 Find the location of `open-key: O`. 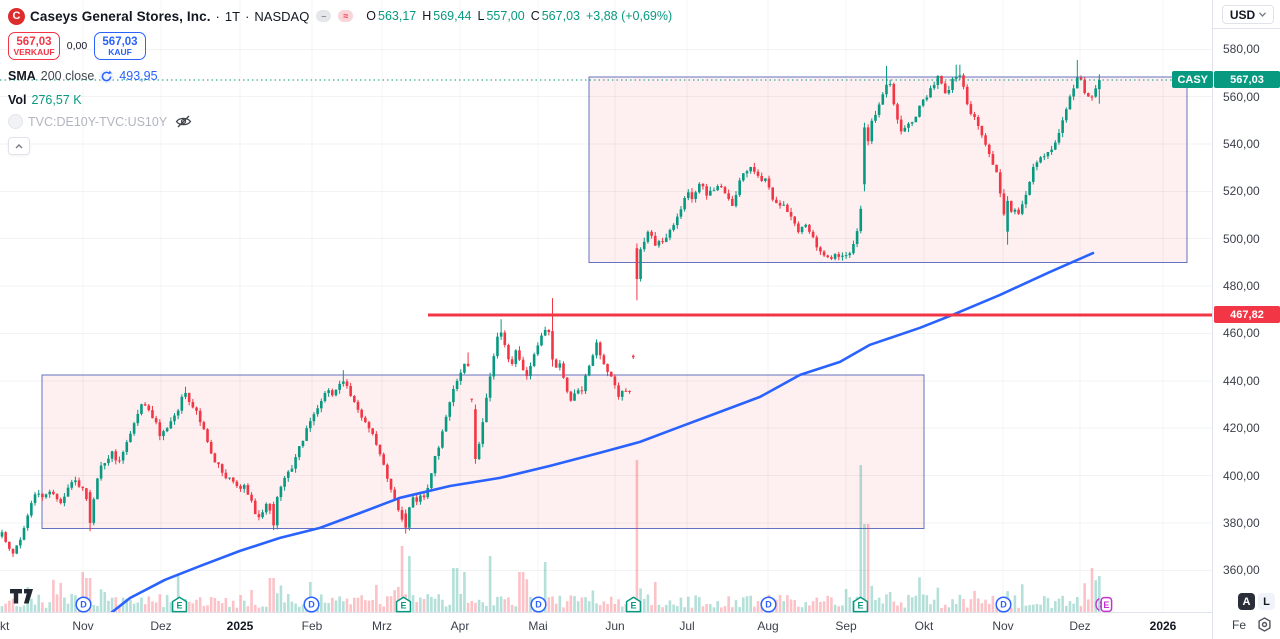

open-key: O is located at coordinates (371, 16).